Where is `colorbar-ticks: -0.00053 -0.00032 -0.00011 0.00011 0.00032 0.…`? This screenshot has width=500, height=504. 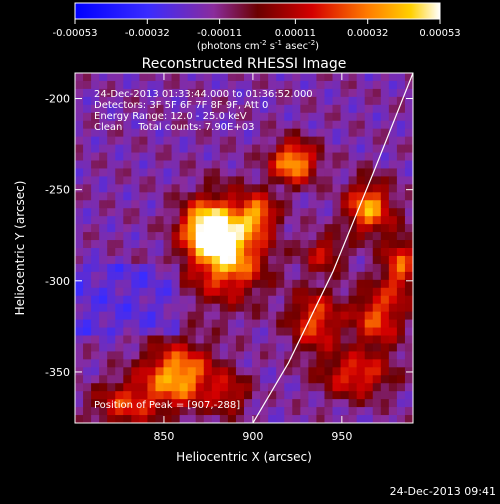
colorbar-ticks: -0.00053 -0.00032 -0.00011 0.00011 0.00032 0.… is located at coordinates (257, 29).